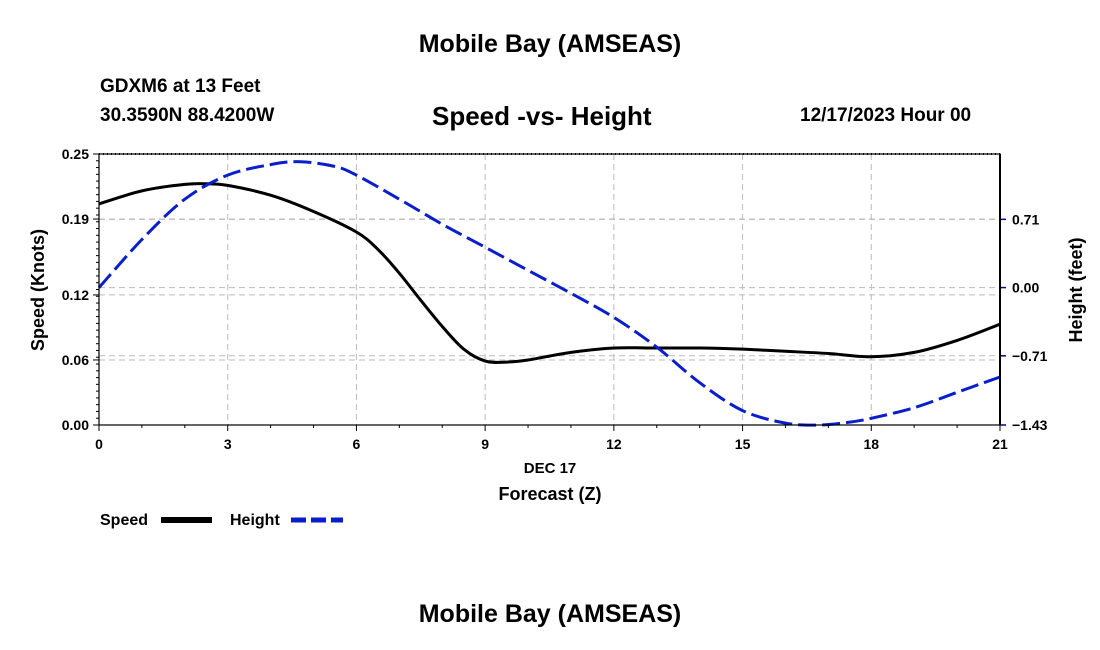 The height and width of the screenshot is (650, 1100). What do you see at coordinates (75, 425) in the screenshot?
I see `y-tick-label: 0.00` at bounding box center [75, 425].